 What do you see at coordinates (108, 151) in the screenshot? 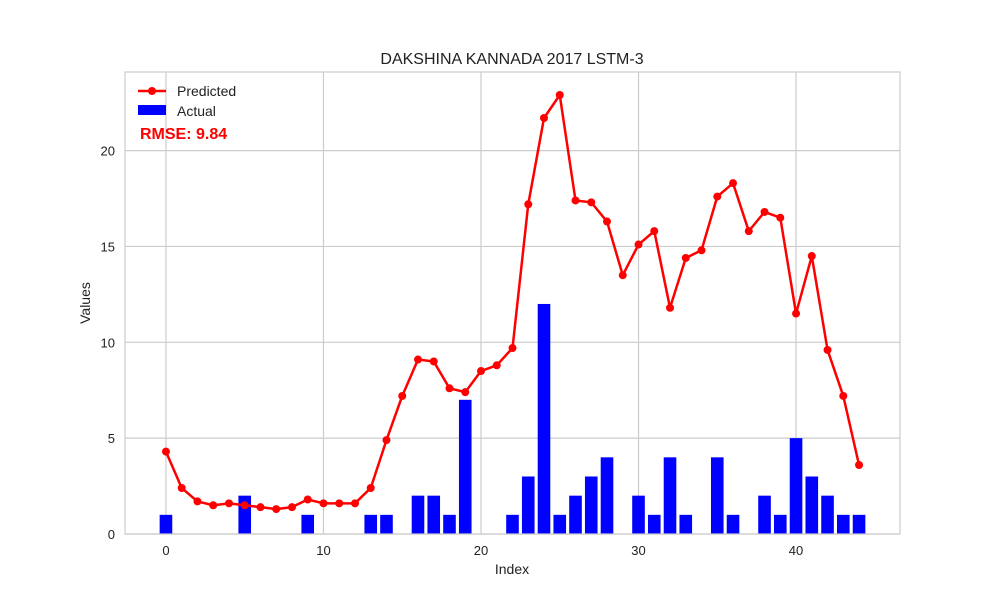
I see `y-tick-label: 20` at bounding box center [108, 151].